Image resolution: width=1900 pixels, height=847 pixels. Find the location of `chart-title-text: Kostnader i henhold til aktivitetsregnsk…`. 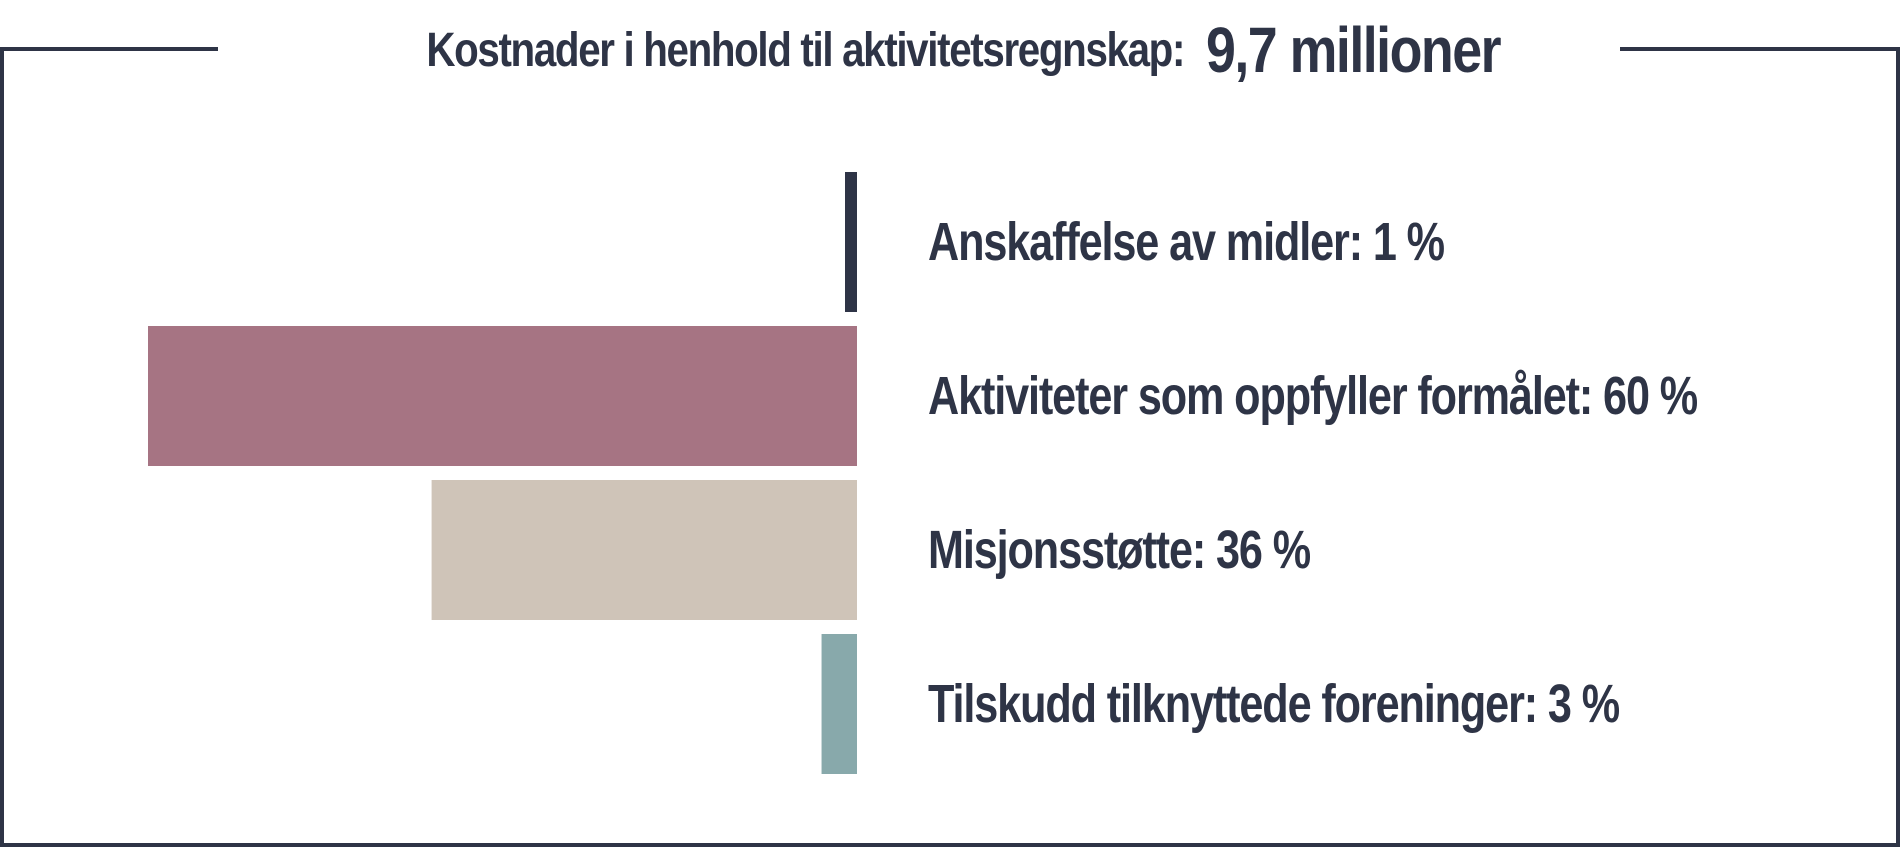

chart-title-text: Kostnader i henhold til aktivitetsregnsk… is located at coordinates (805, 50).